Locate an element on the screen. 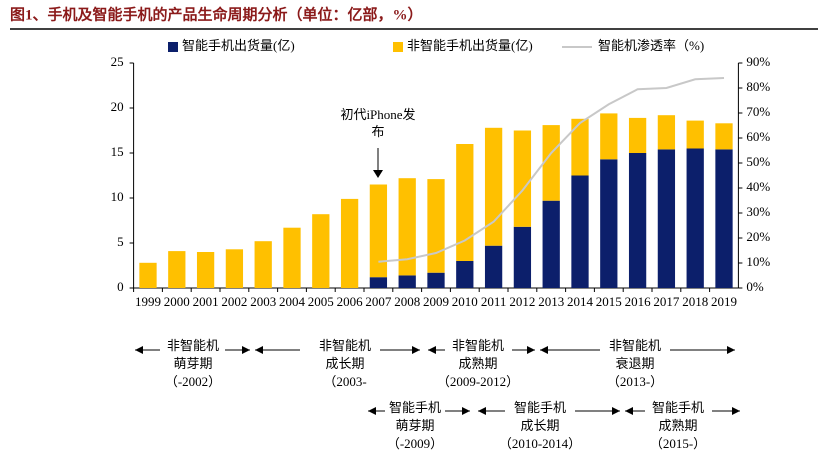 This screenshot has width=825, height=455. y2-tick-label: 0% is located at coordinates (755, 286).